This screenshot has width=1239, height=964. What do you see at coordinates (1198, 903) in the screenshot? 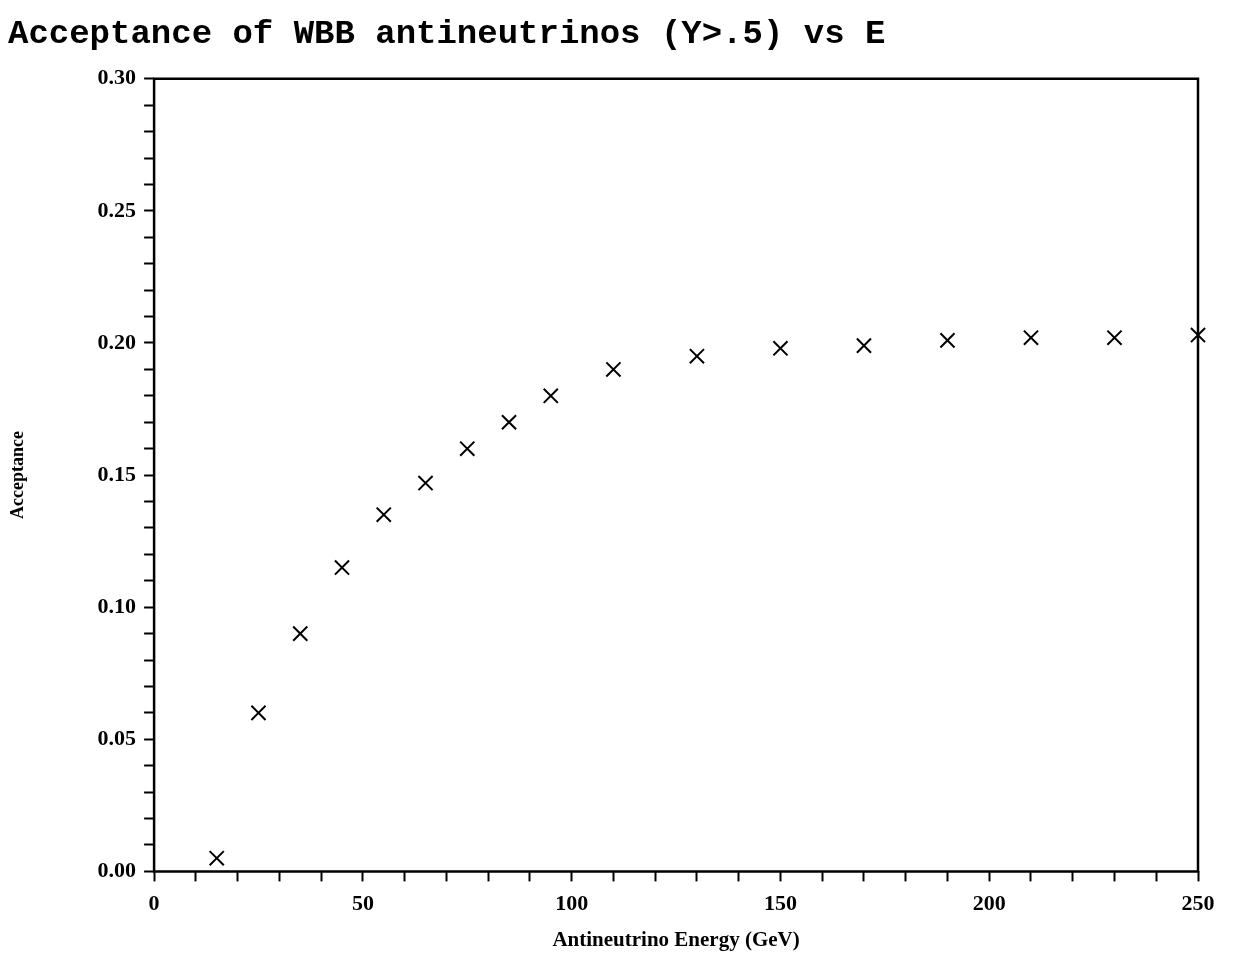
I see `x-tick-label: 250` at bounding box center [1198, 903].